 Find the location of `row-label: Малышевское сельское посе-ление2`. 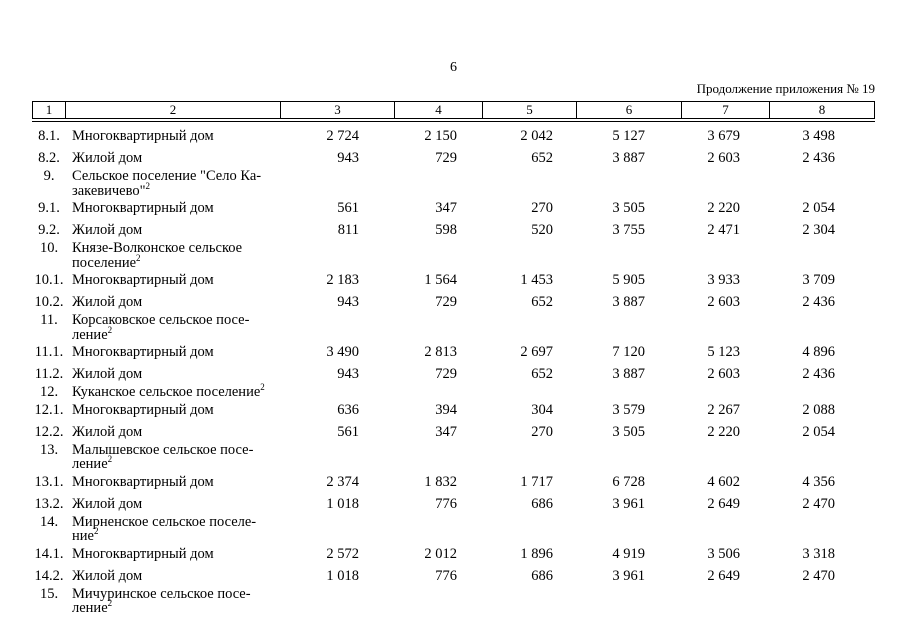

row-label: Малышевское сельское посе-ление2 is located at coordinates (163, 456).